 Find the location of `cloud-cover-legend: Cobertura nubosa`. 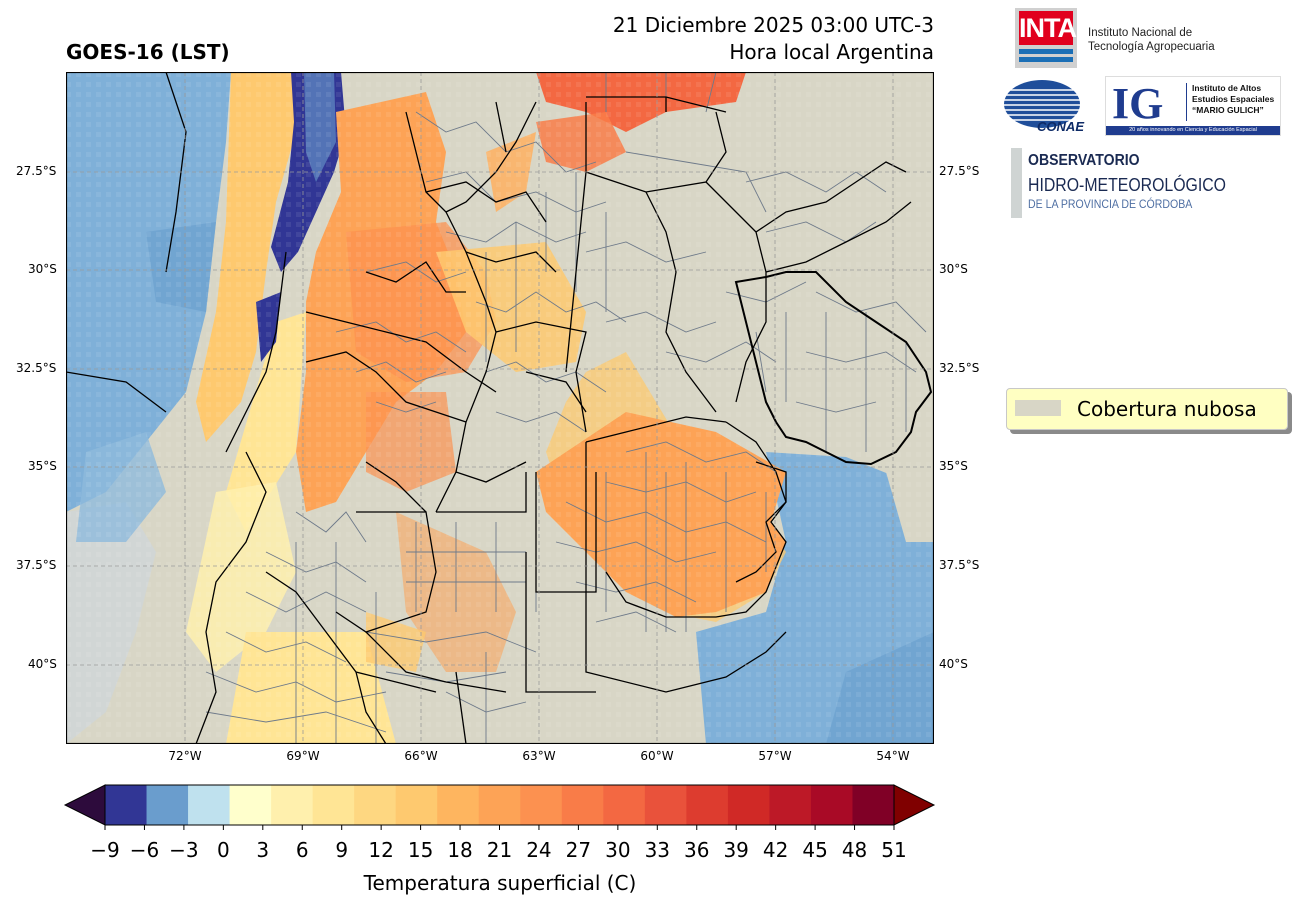

cloud-cover-legend: Cobertura nubosa is located at coordinates (1147, 409).